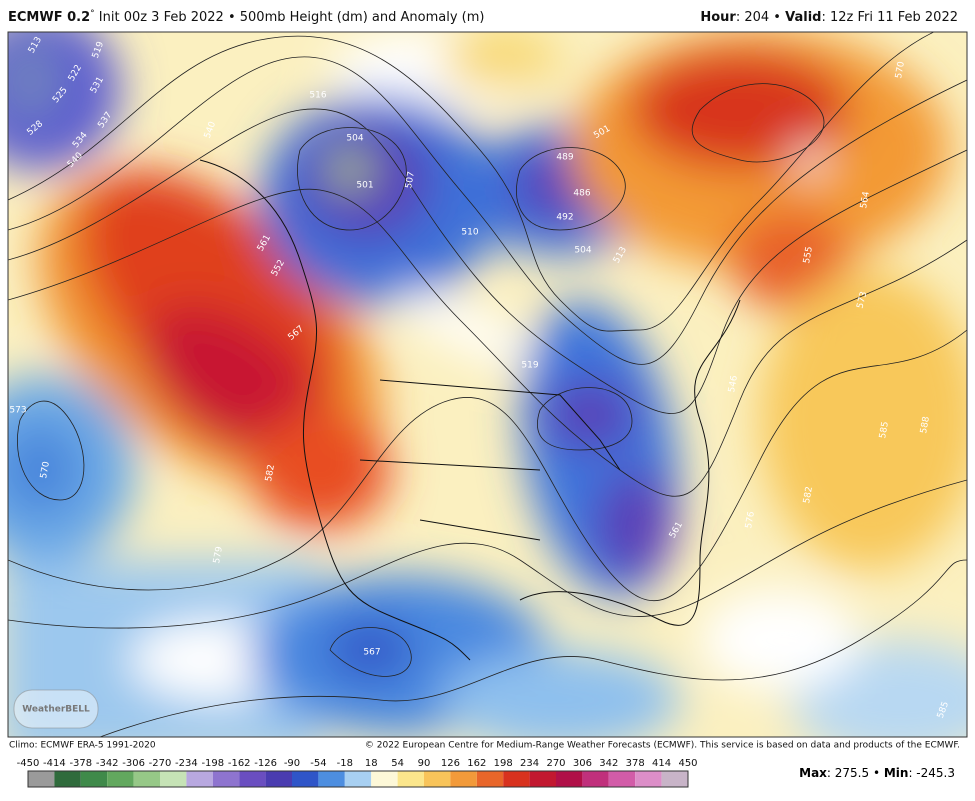 The height and width of the screenshot is (801, 975). Describe the element at coordinates (865, 199) in the screenshot. I see `contour-label: 564` at that location.